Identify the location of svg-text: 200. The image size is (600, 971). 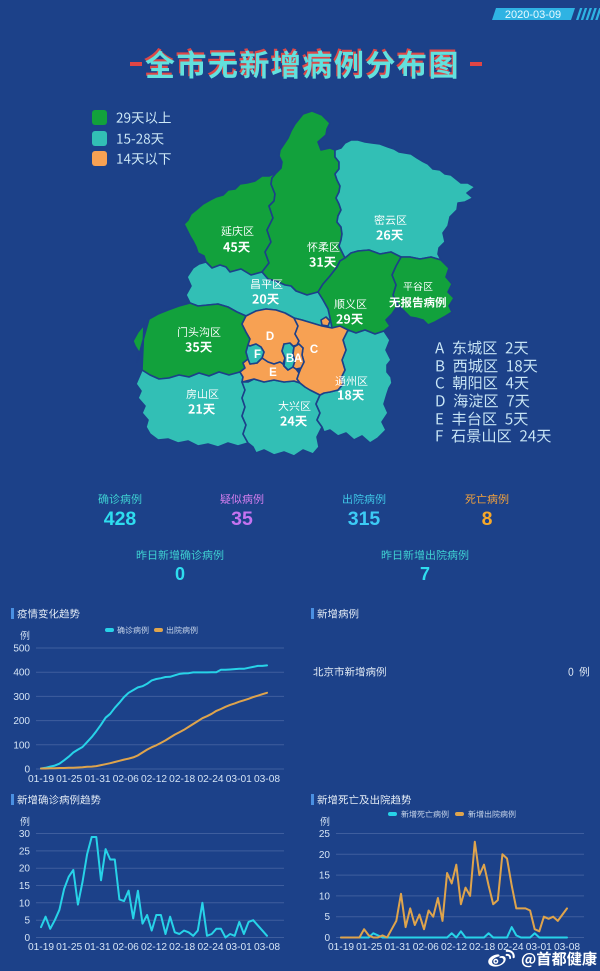
(21, 721).